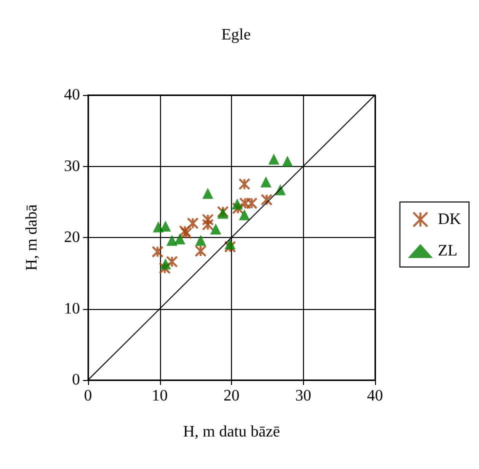 The width and height of the screenshot is (479, 469). What do you see at coordinates (32, 237) in the screenshot?
I see `y-axis-title: H, m dabā` at bounding box center [32, 237].